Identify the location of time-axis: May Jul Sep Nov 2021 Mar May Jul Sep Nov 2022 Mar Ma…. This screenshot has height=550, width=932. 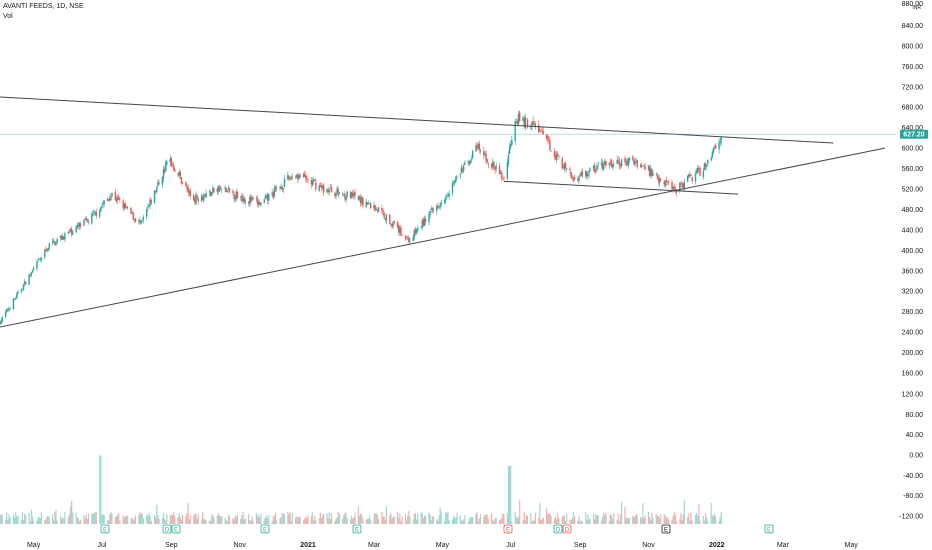
(442, 545).